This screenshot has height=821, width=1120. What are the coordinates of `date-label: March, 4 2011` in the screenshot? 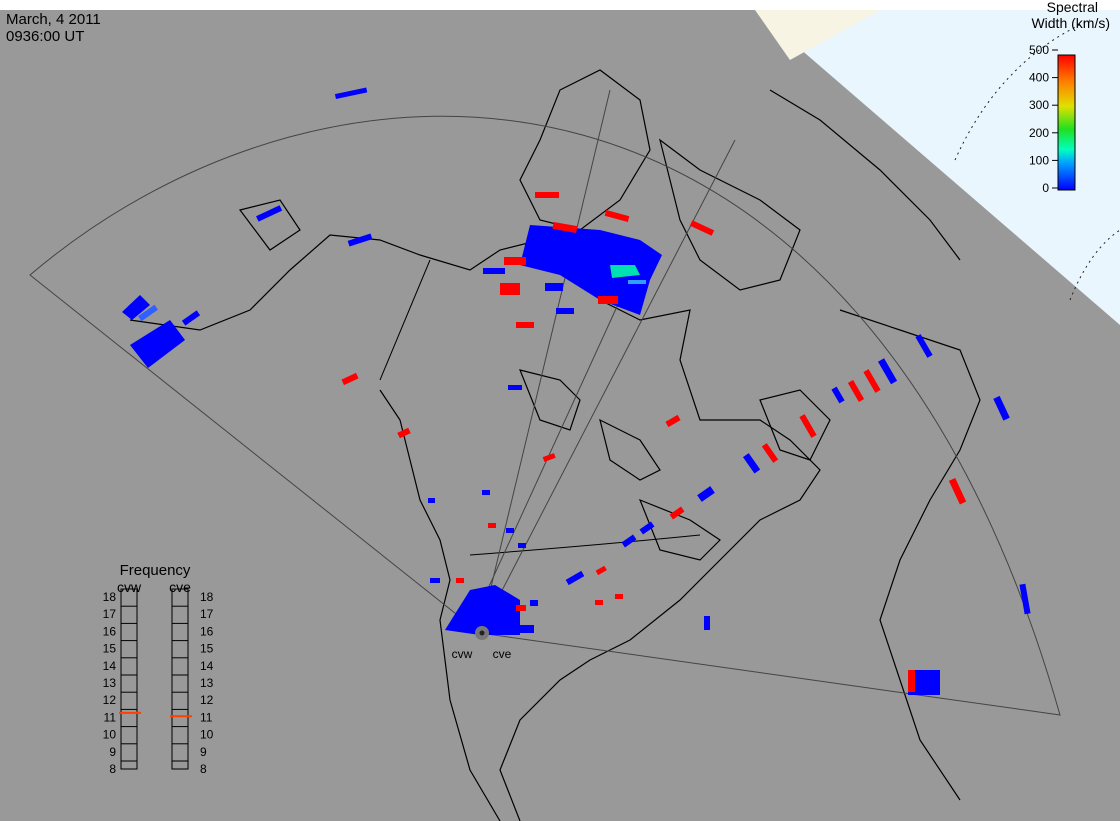 It's located at (53, 19).